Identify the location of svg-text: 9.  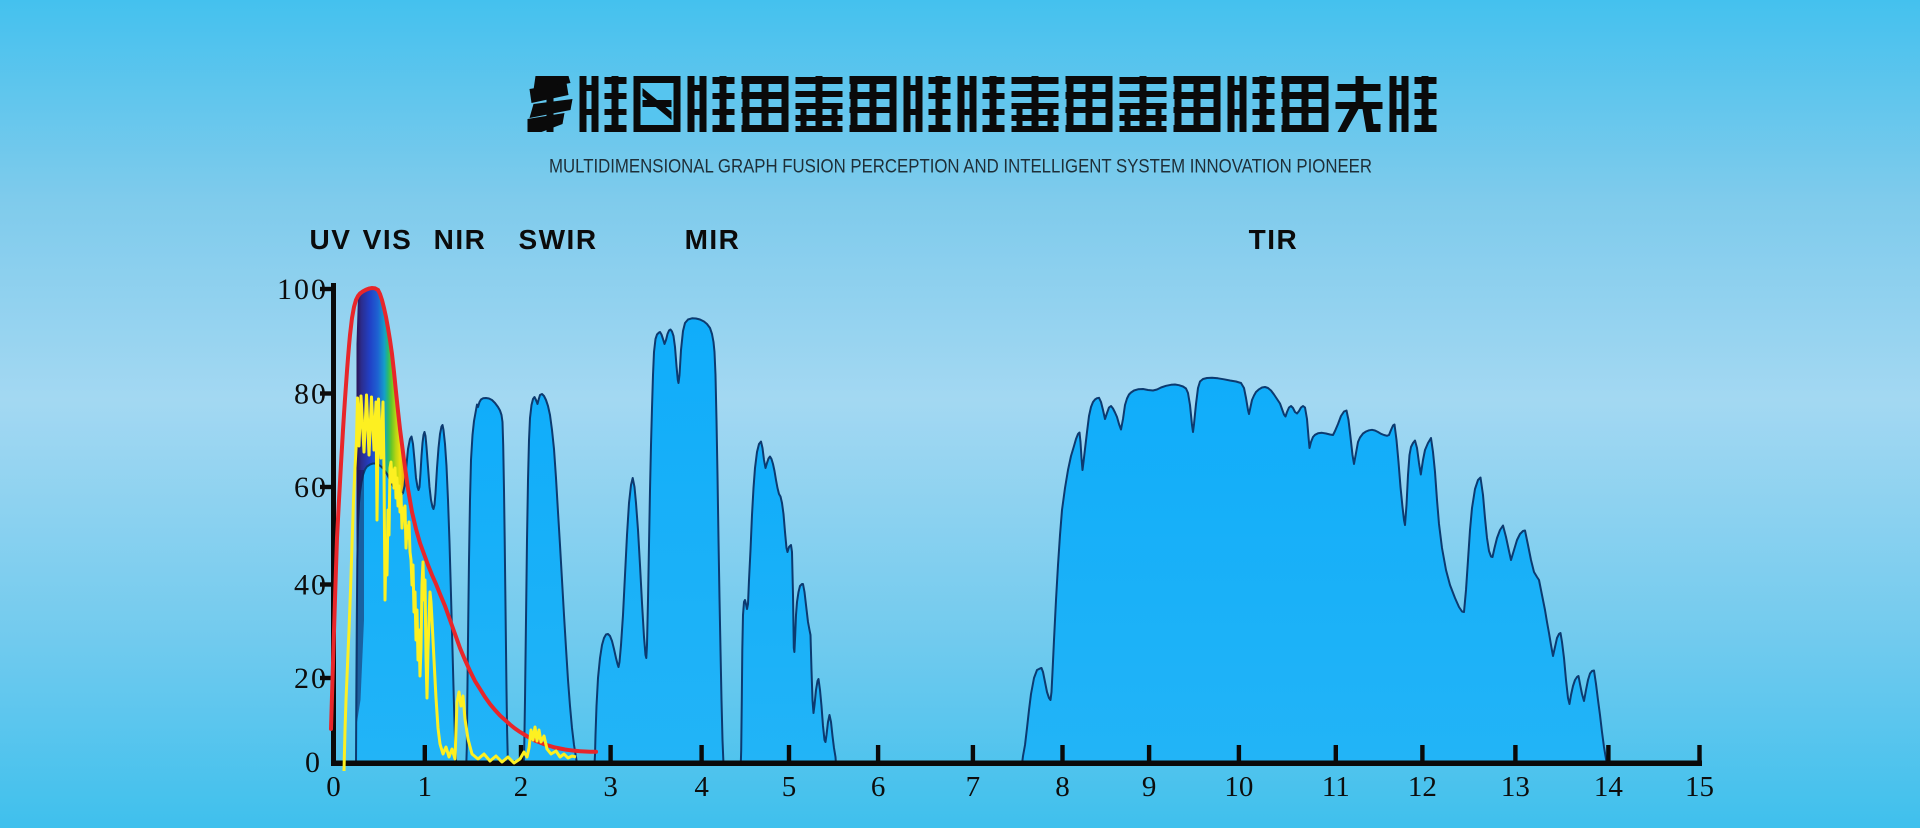
(1149, 787).